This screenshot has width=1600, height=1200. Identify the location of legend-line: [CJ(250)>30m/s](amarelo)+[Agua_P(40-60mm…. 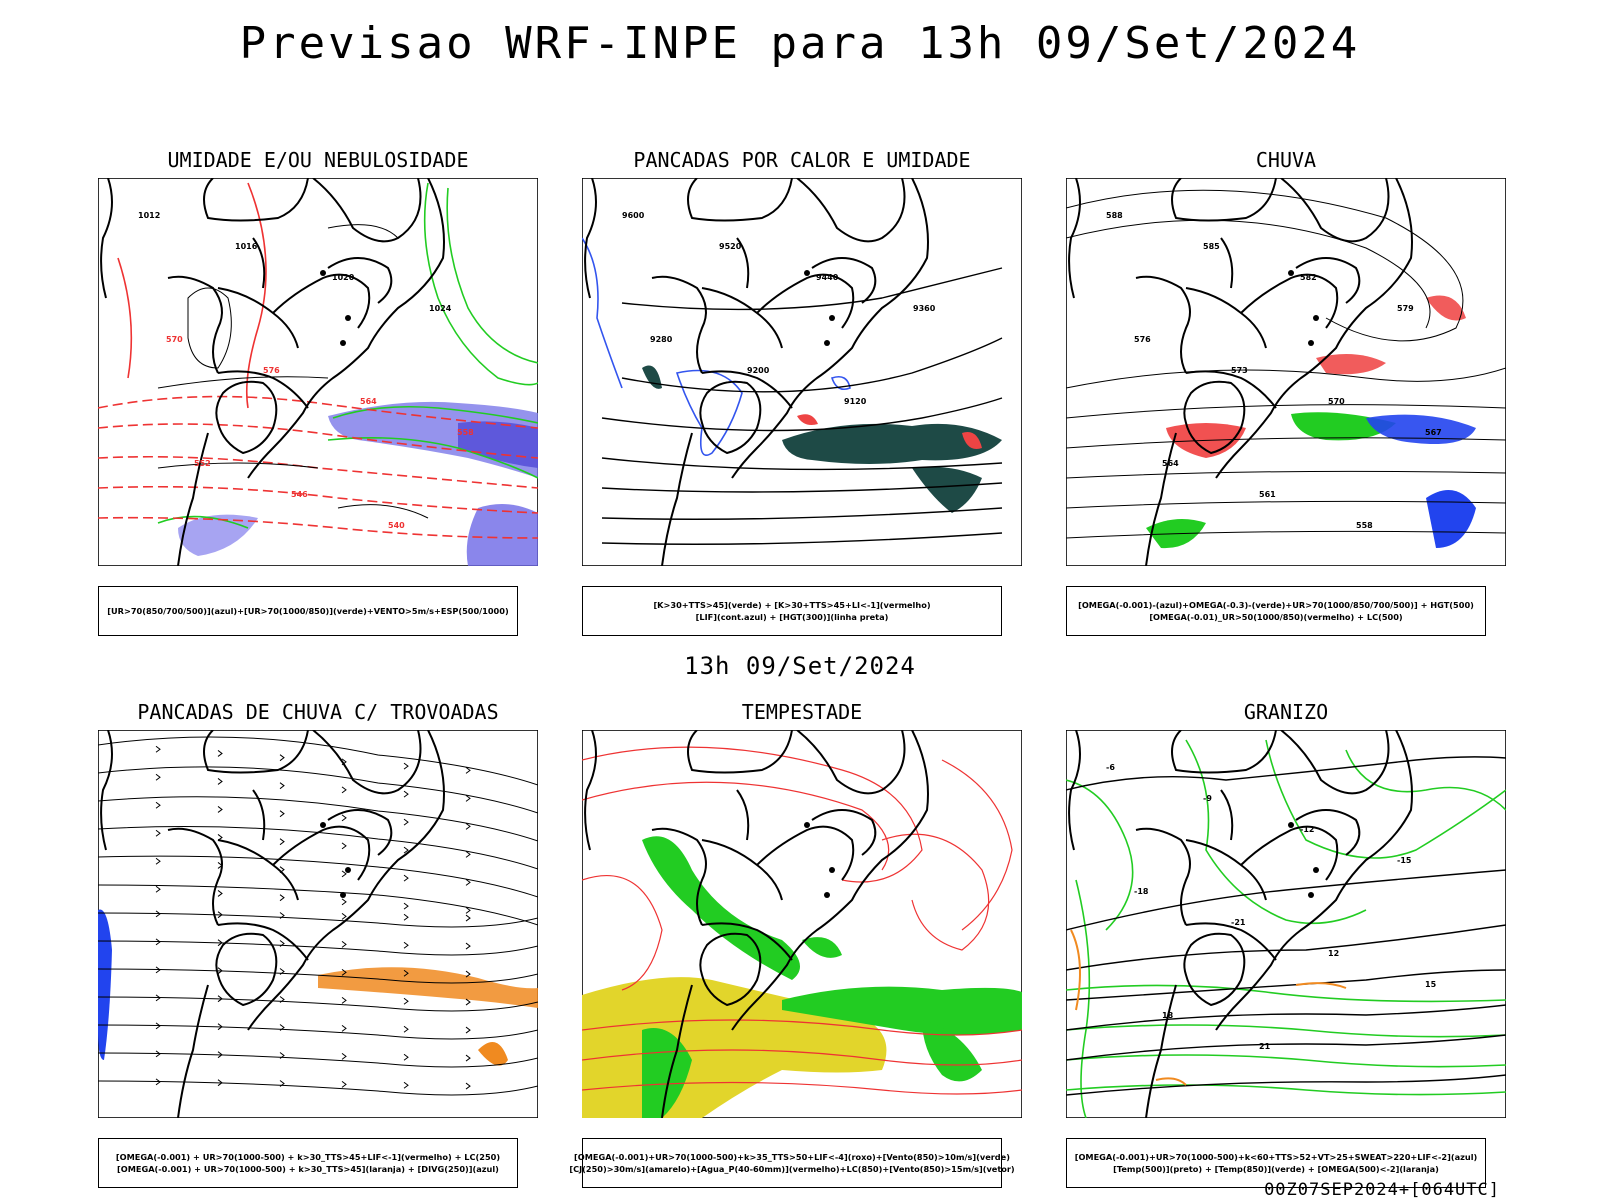
(792, 1169).